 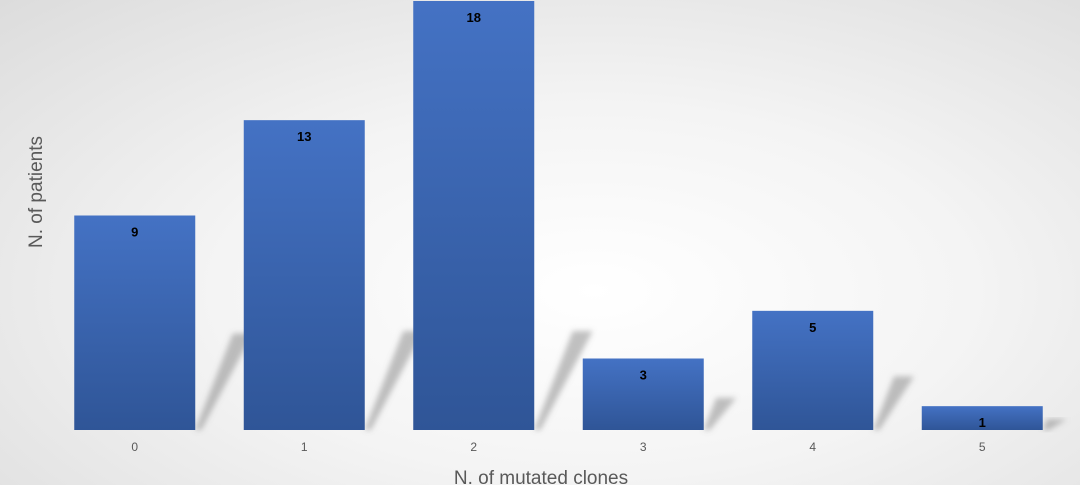 What do you see at coordinates (541, 476) in the screenshot?
I see `x-axis-title: N. of mutated clones` at bounding box center [541, 476].